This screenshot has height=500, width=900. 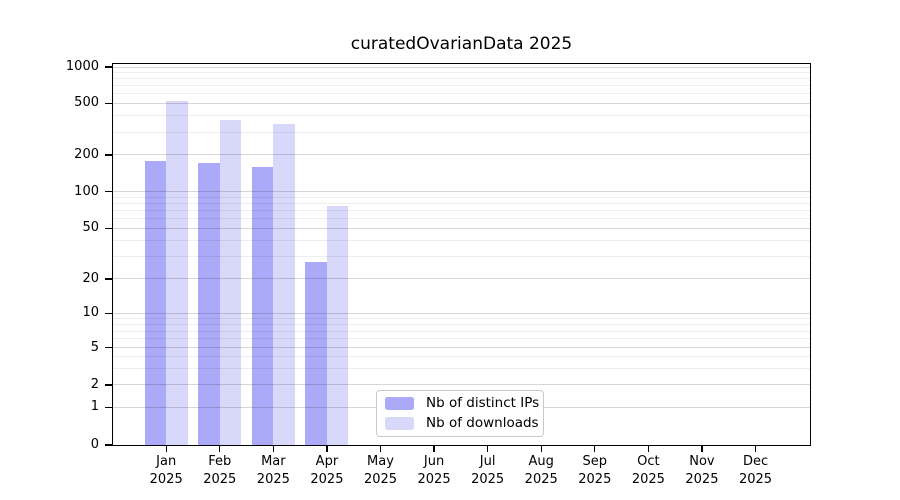 What do you see at coordinates (90, 228) in the screenshot?
I see `y-tick-label: 50` at bounding box center [90, 228].